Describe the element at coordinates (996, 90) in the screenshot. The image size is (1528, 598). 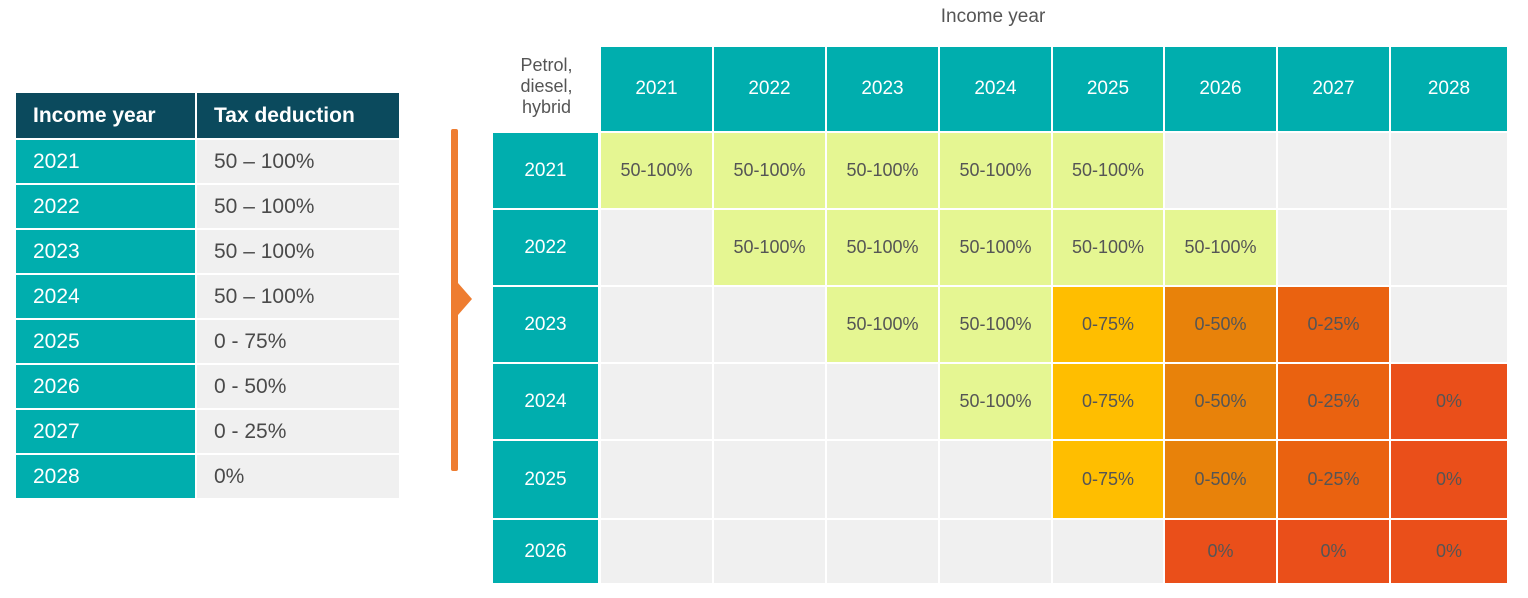
I see `column-header: 2024` at that location.